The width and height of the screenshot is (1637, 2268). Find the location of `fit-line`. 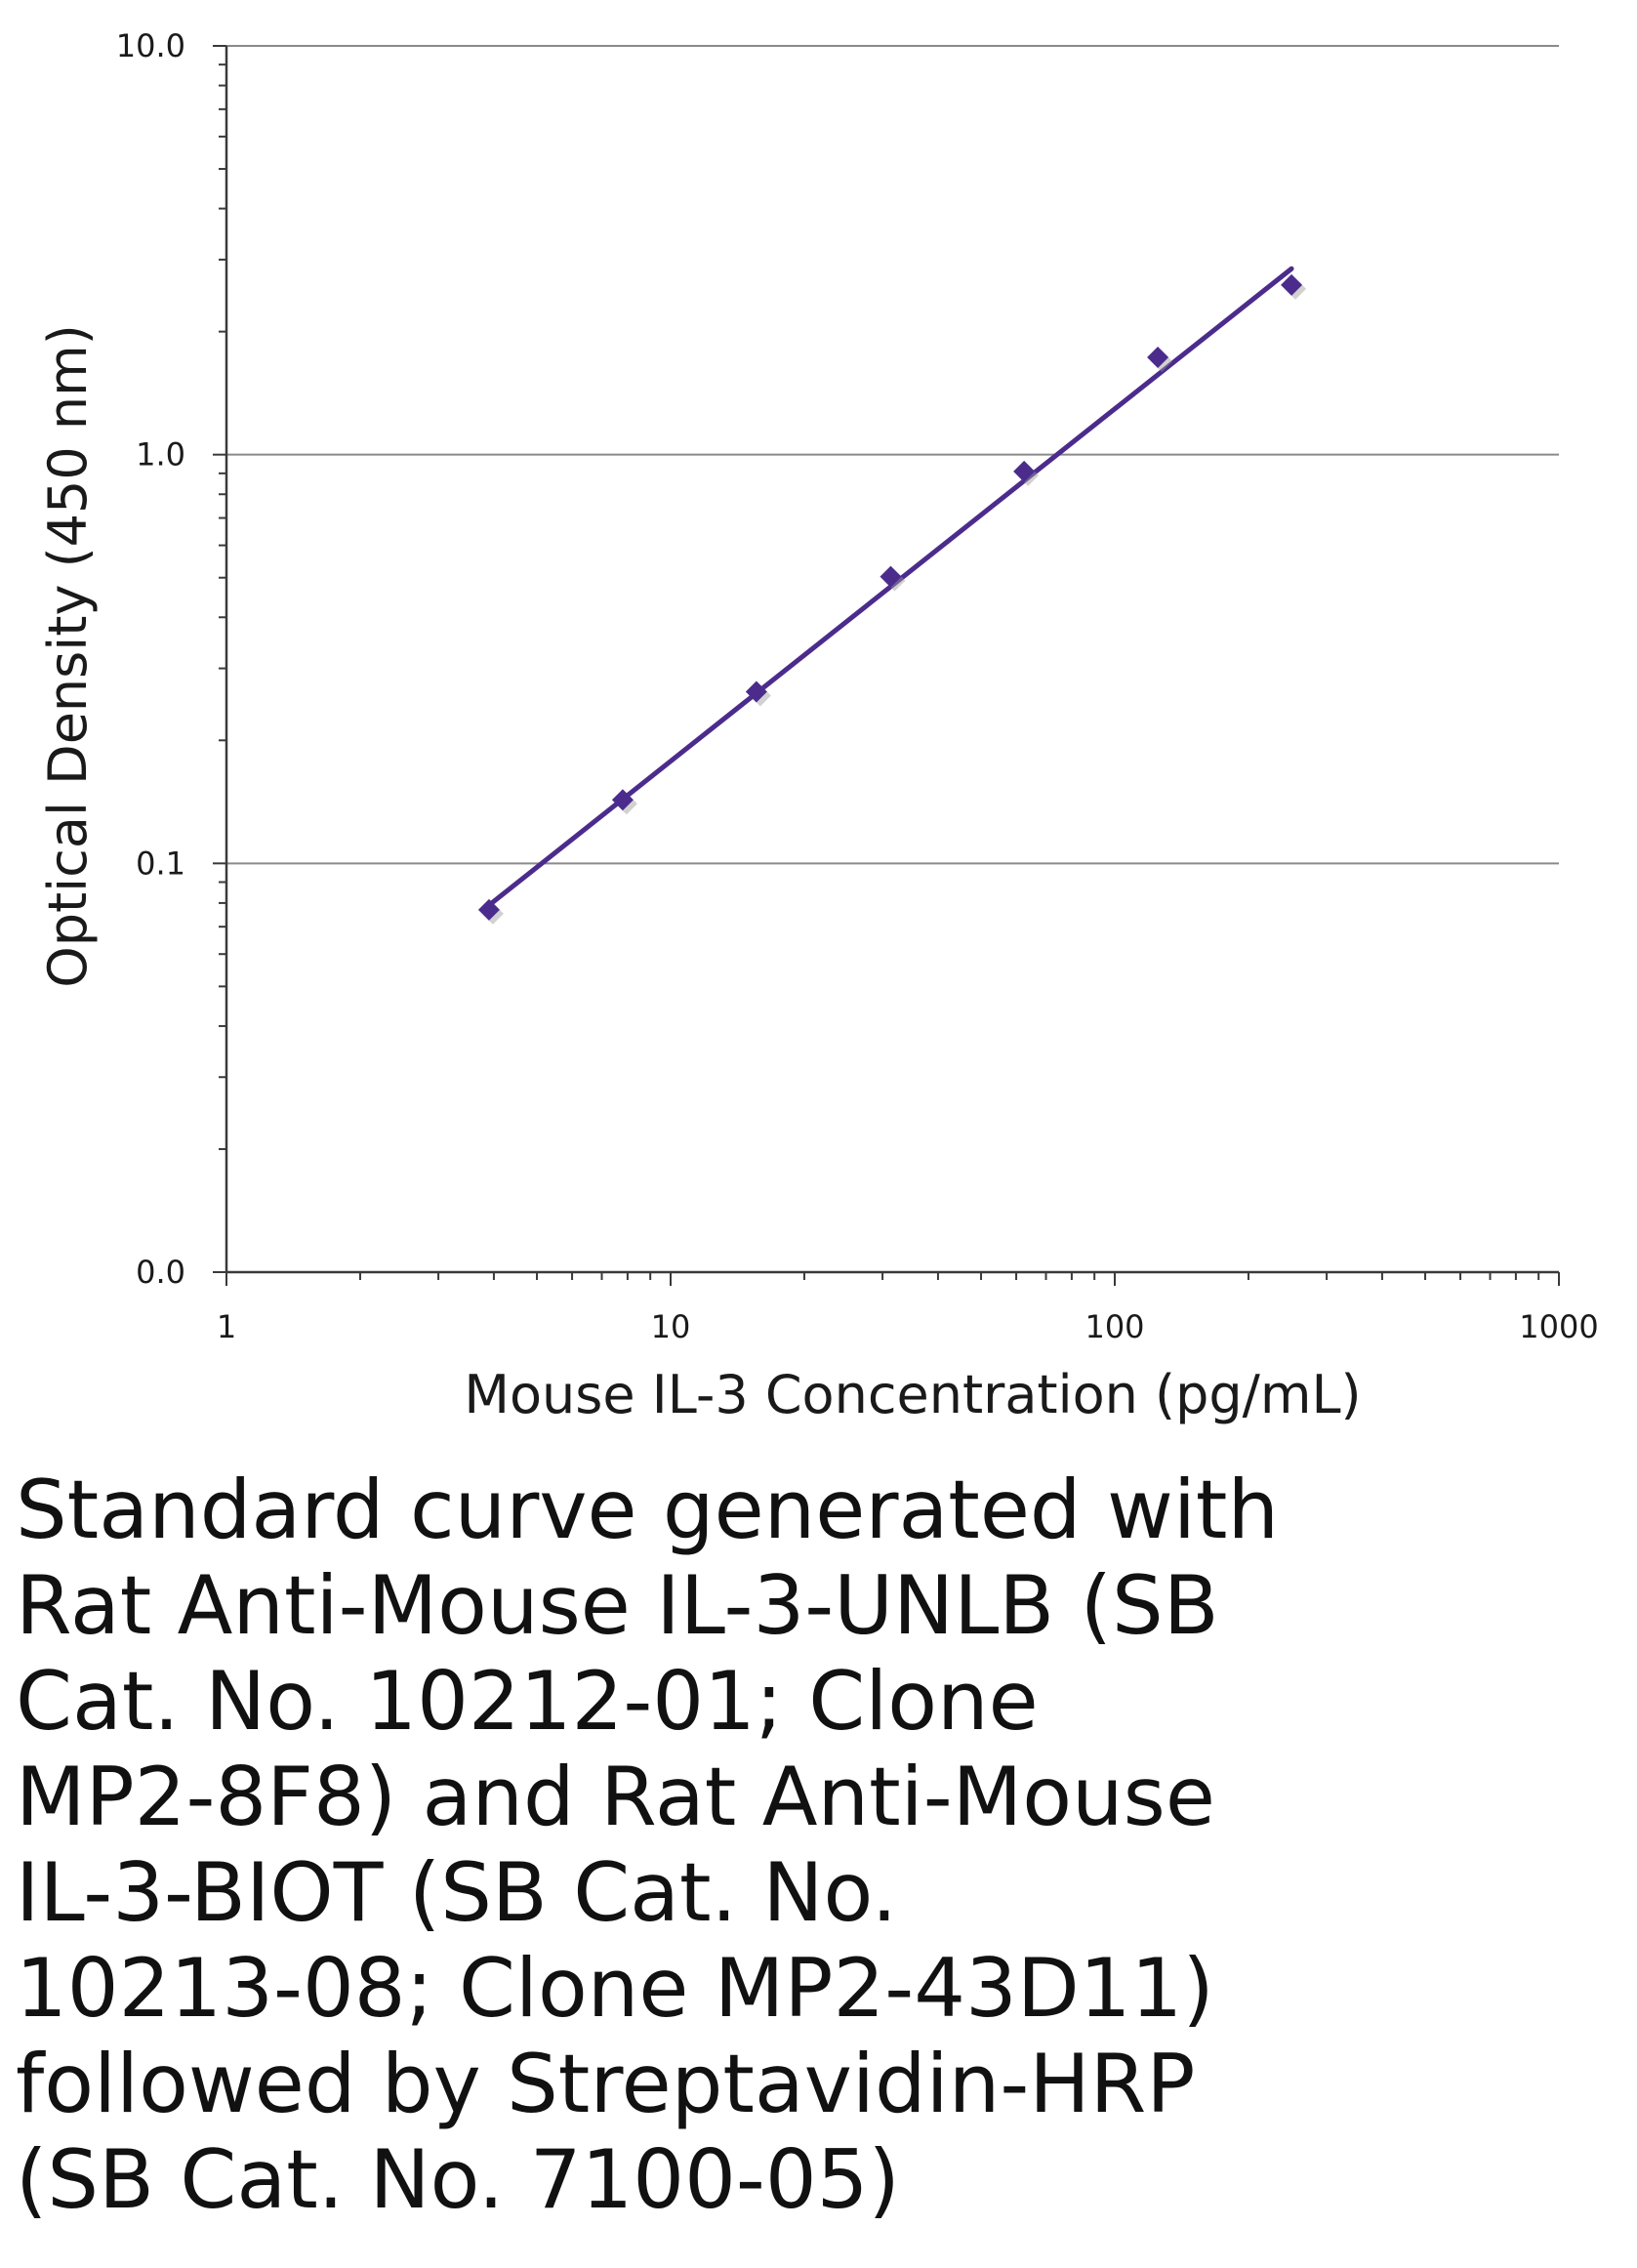

fit-line is located at coordinates (890, 587).